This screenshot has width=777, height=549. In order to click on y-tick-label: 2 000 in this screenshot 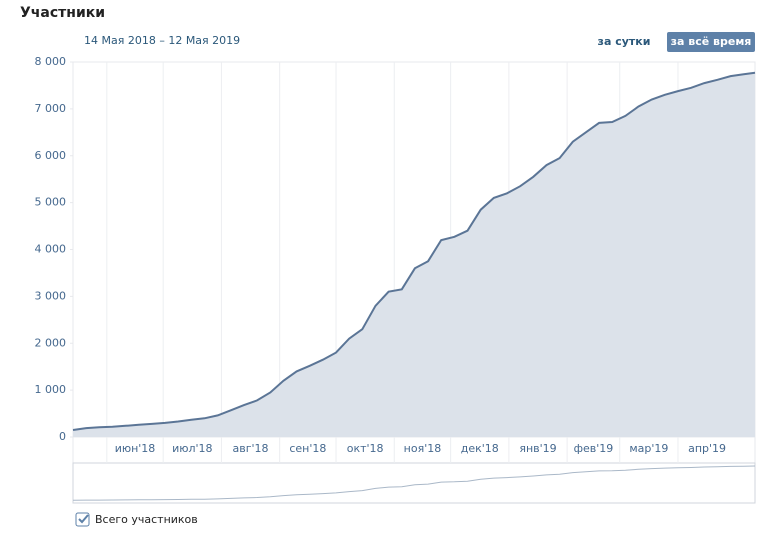, I will do `click(51, 342)`.